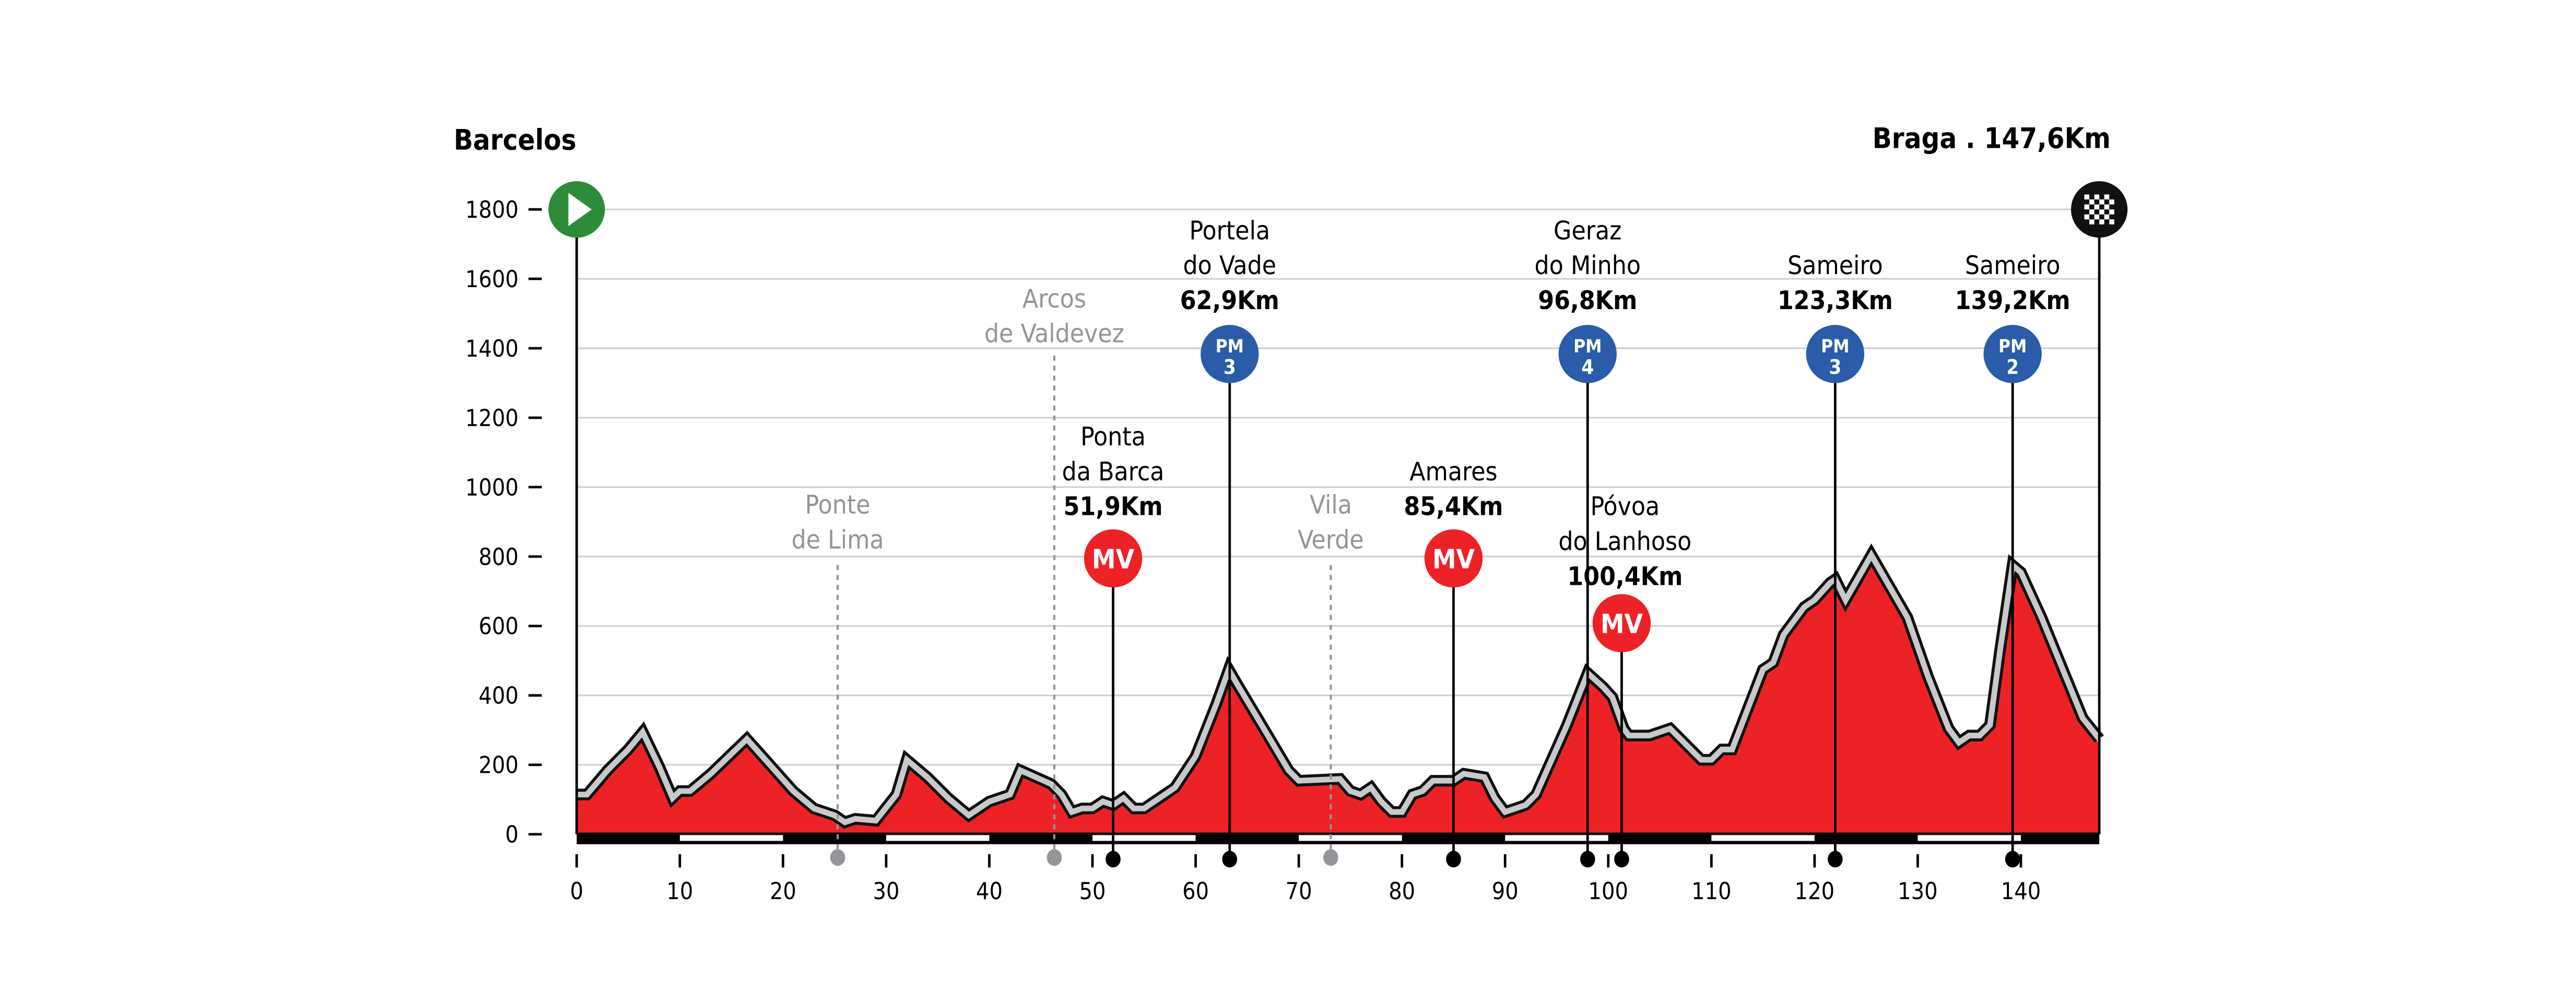 The image size is (2576, 990). Describe the element at coordinates (1229, 300) in the screenshot. I see `climb-label: 62,9Km` at that location.